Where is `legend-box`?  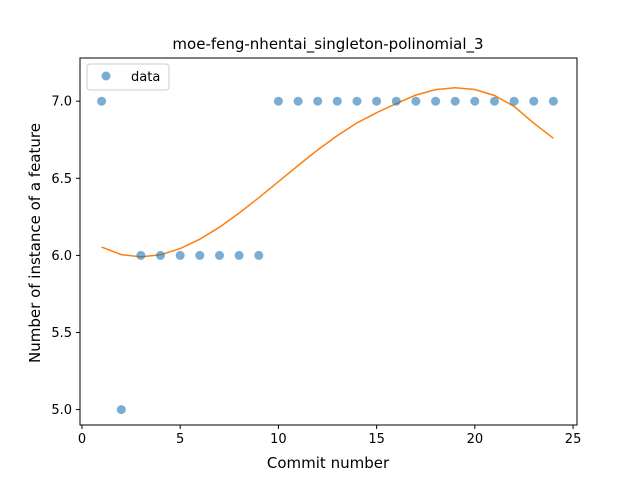
legend-box is located at coordinates (128, 77).